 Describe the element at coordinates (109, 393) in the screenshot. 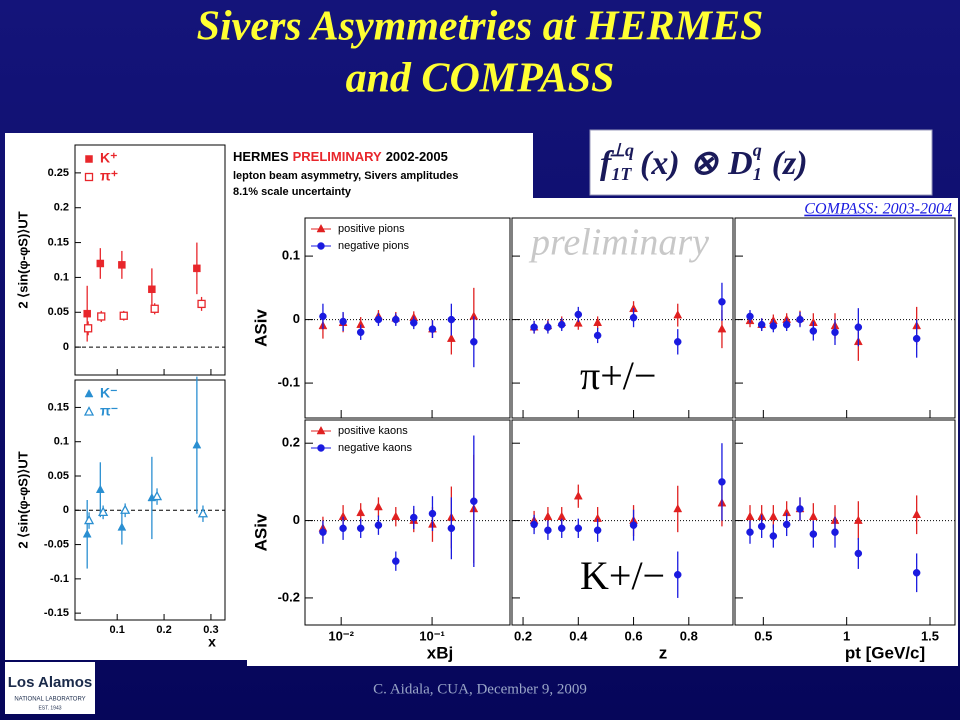

I see `legend-label: K⁻` at that location.